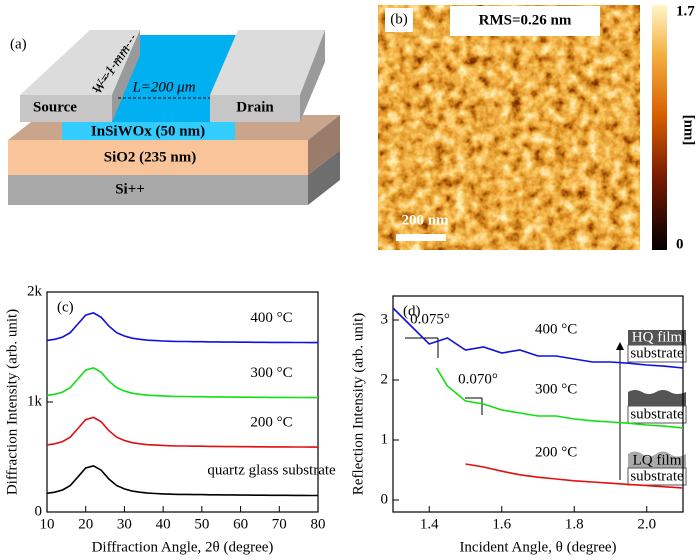  I want to click on lq-film, so click(657, 459).